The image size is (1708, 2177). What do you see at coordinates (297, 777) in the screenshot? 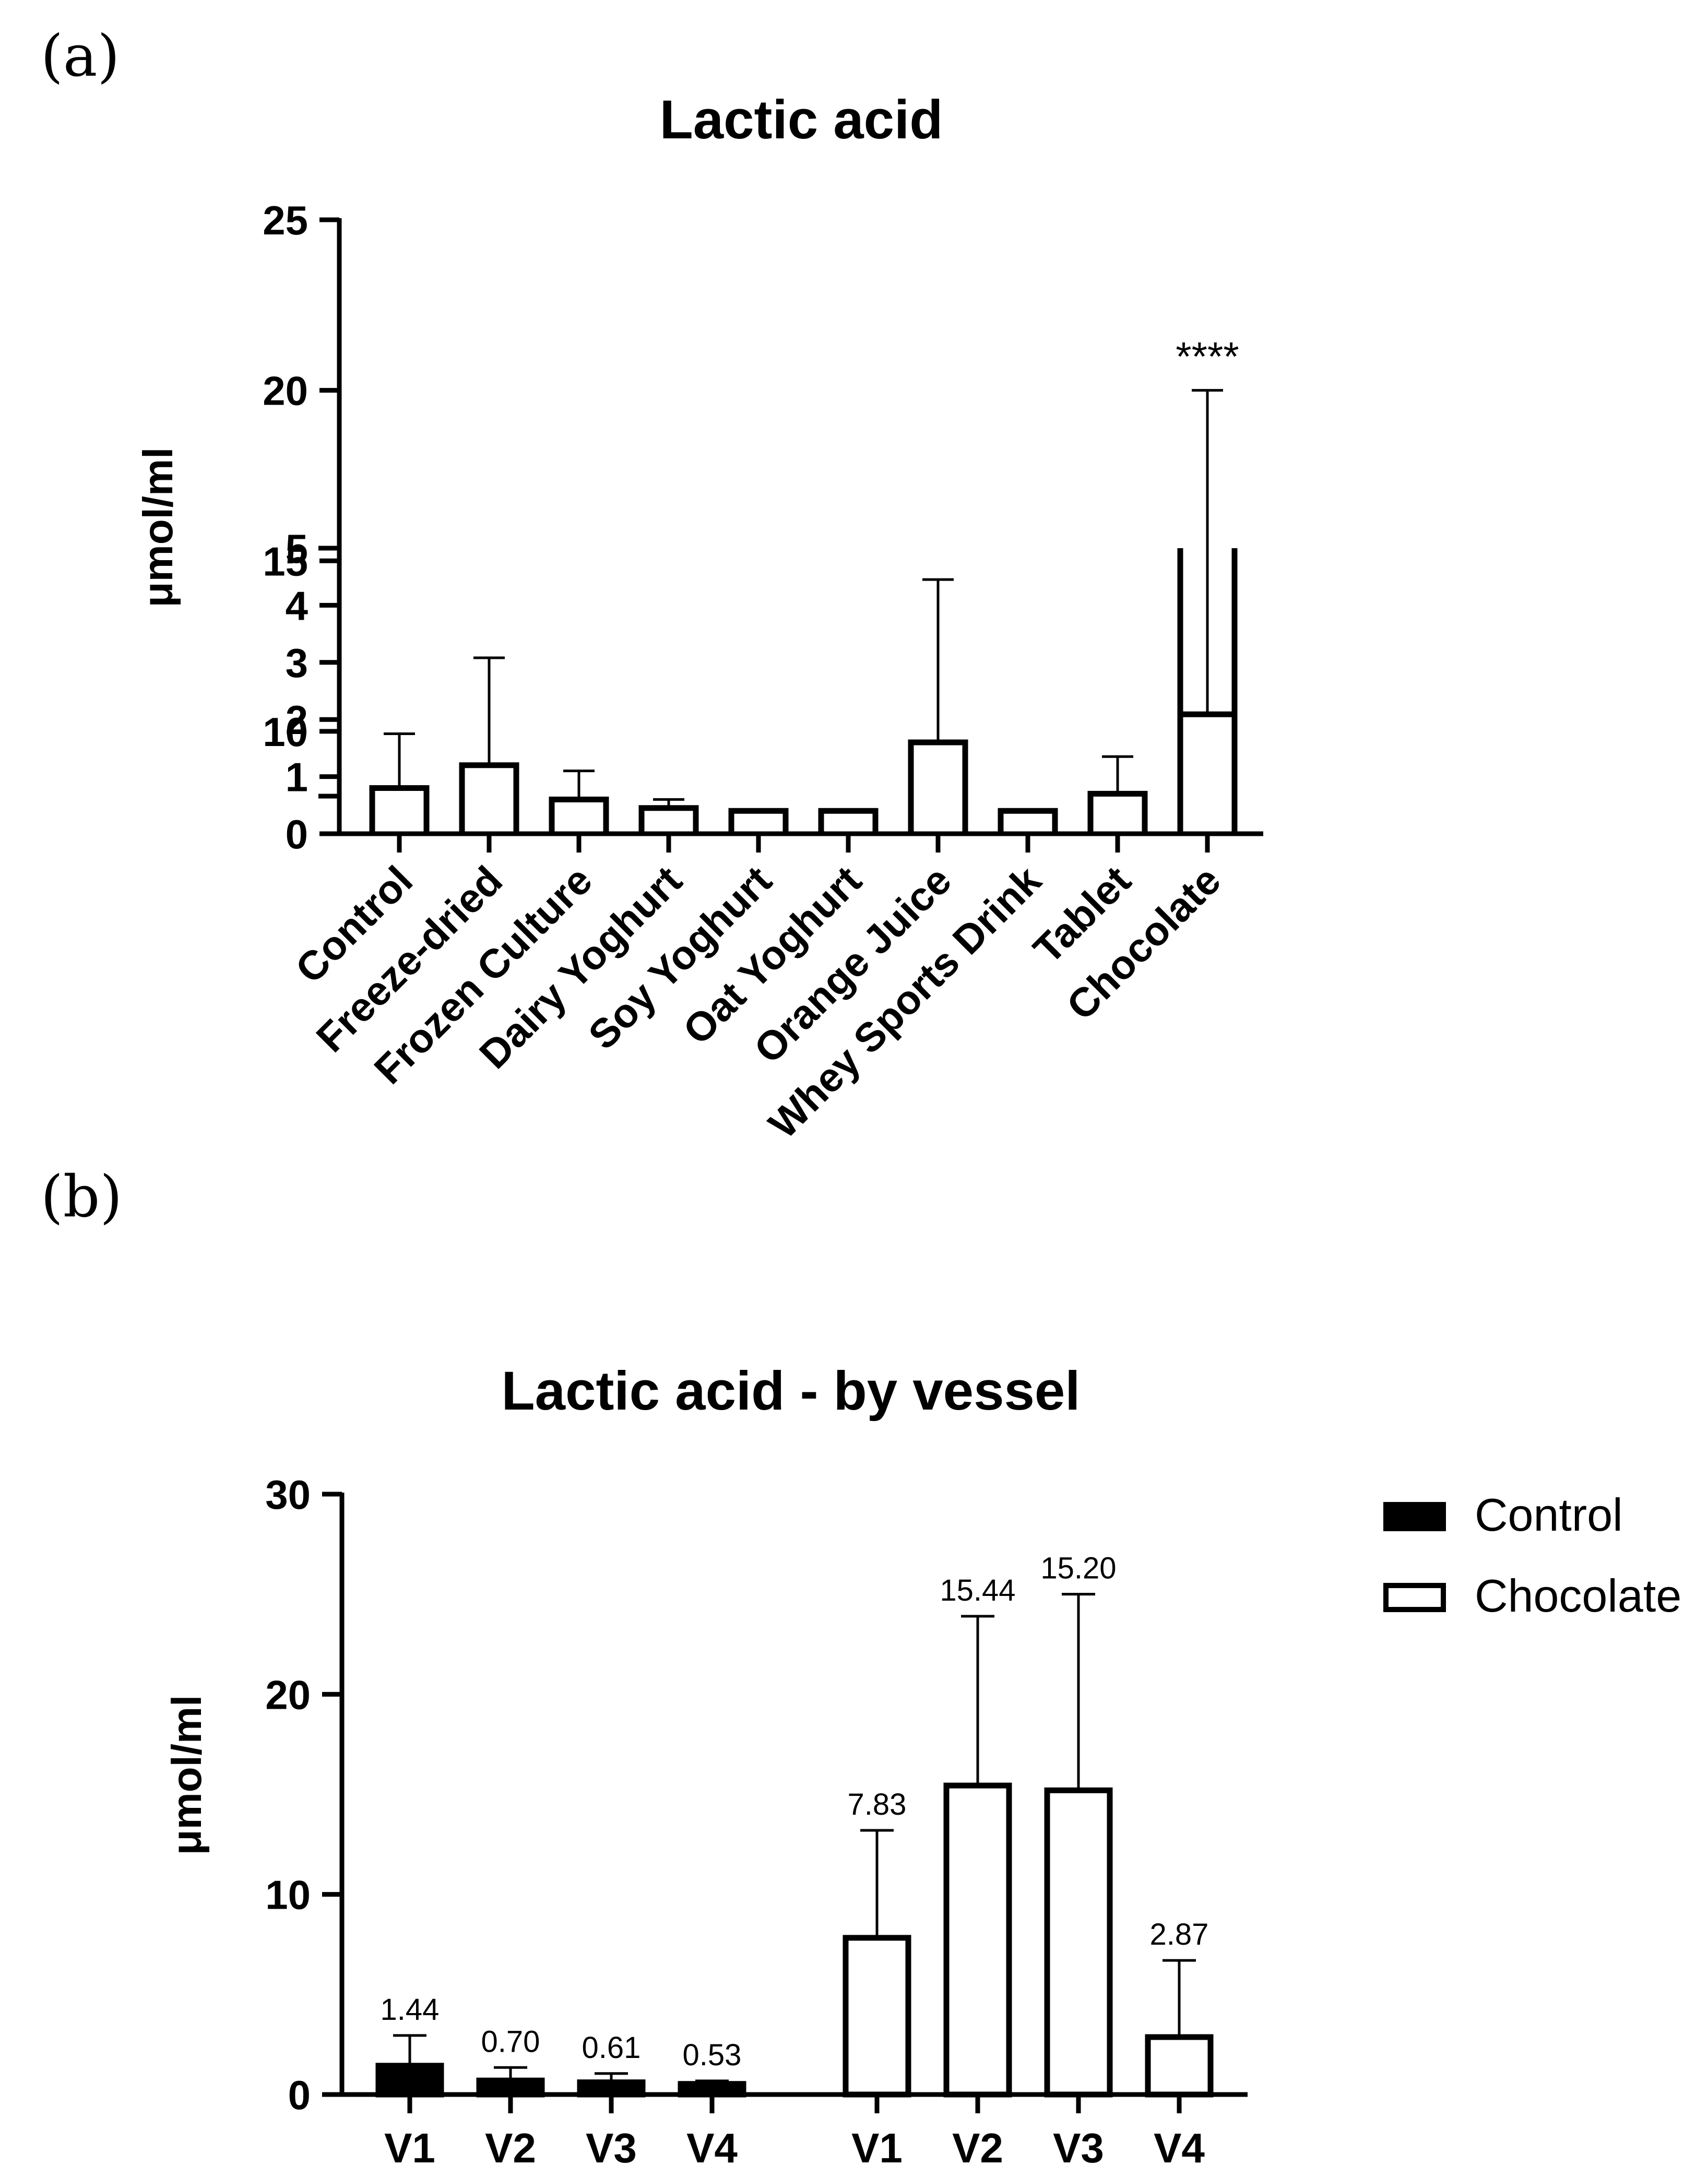
I see `y-tick-label: 1` at bounding box center [297, 777].